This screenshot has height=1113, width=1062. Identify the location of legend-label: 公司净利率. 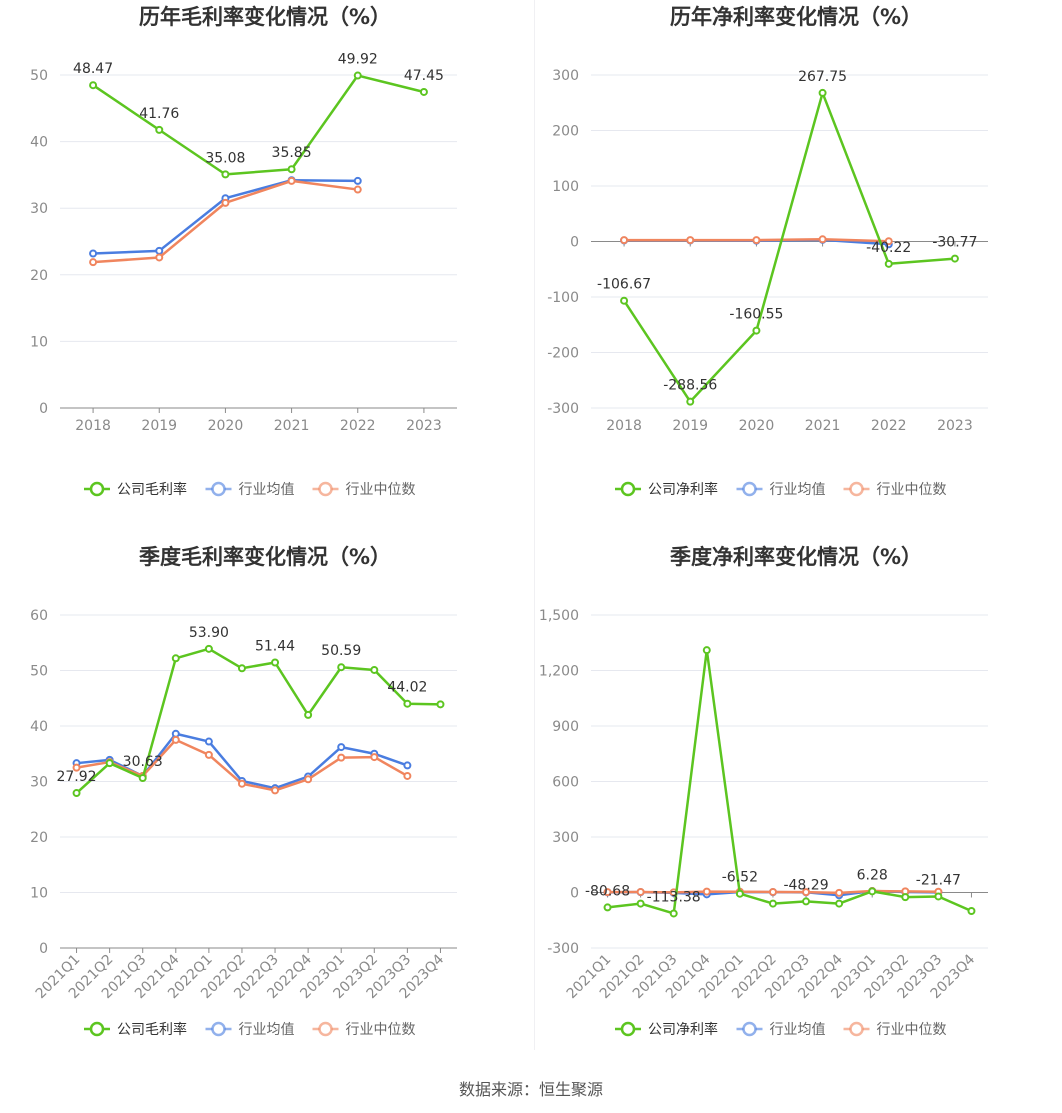
(683, 1029).